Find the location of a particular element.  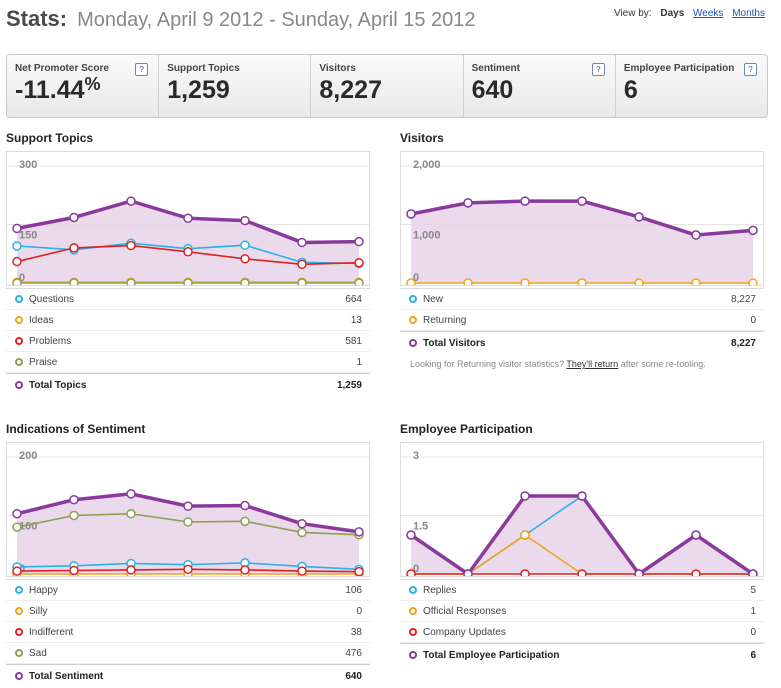

view-by-days: Days is located at coordinates (672, 13).